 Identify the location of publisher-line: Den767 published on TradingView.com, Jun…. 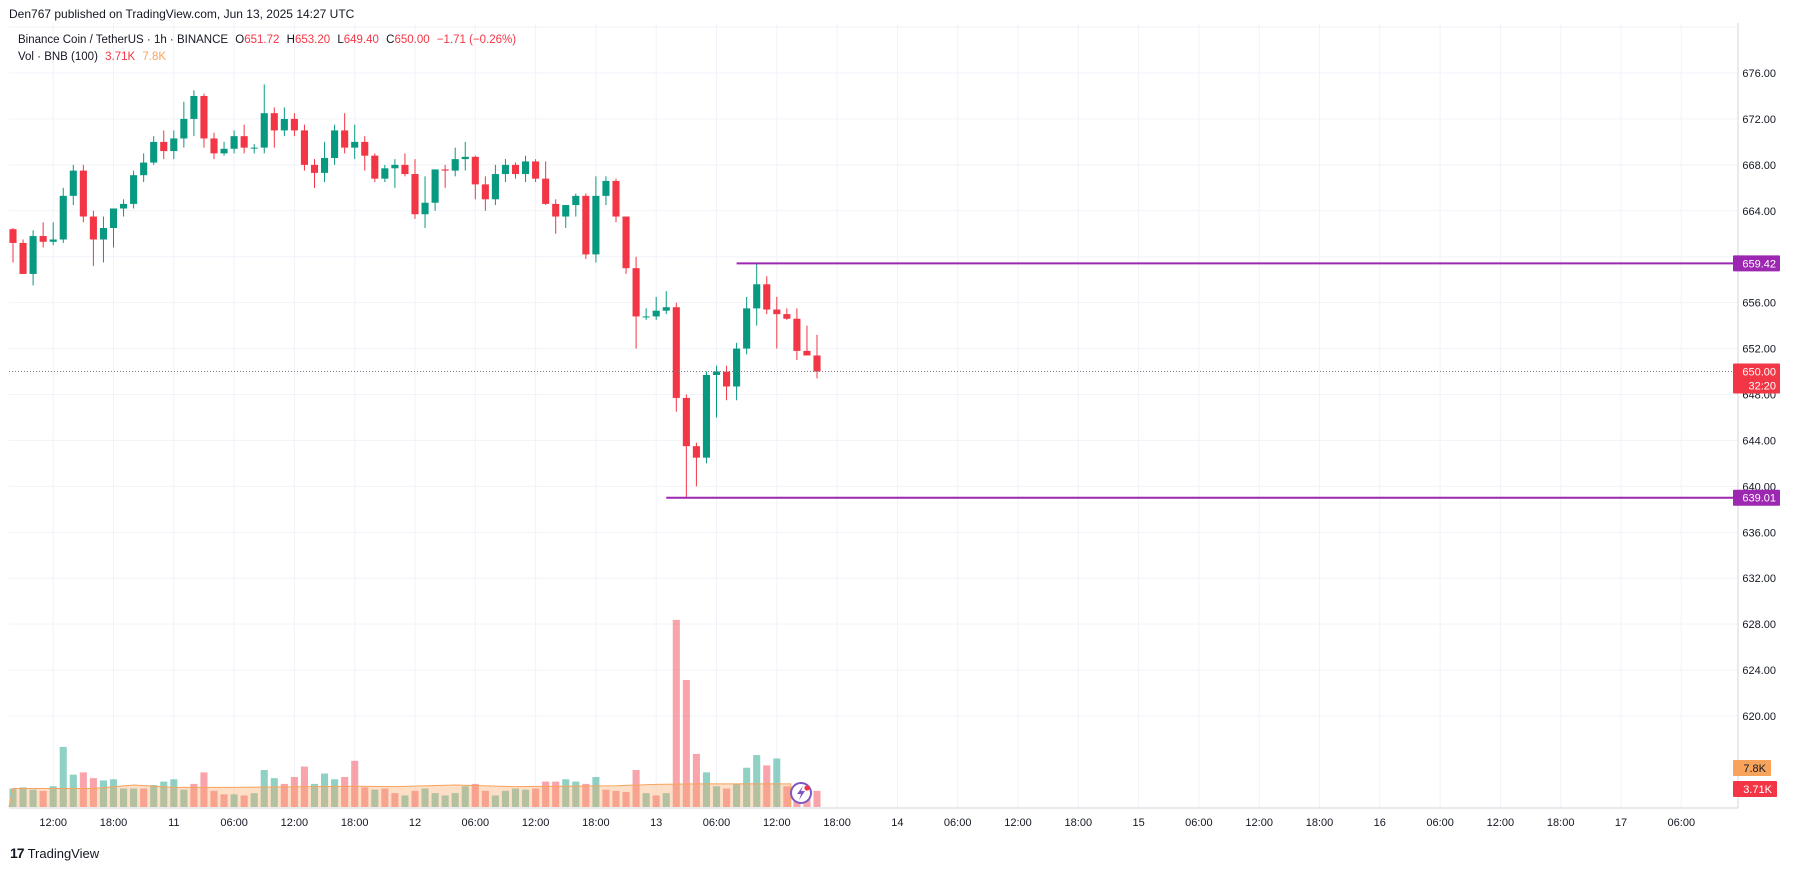
(182, 14).